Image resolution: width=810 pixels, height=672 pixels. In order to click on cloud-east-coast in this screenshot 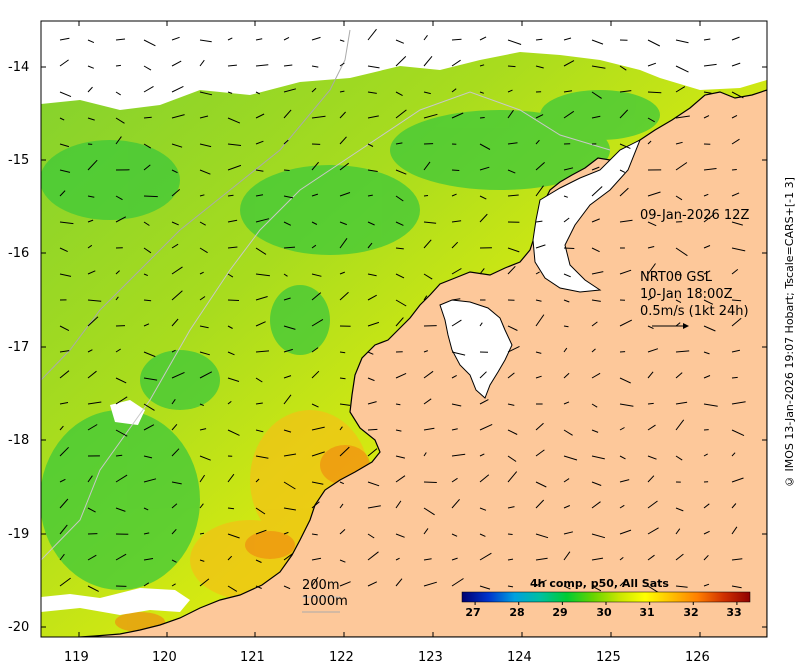, I will do `click(586, 215)`.